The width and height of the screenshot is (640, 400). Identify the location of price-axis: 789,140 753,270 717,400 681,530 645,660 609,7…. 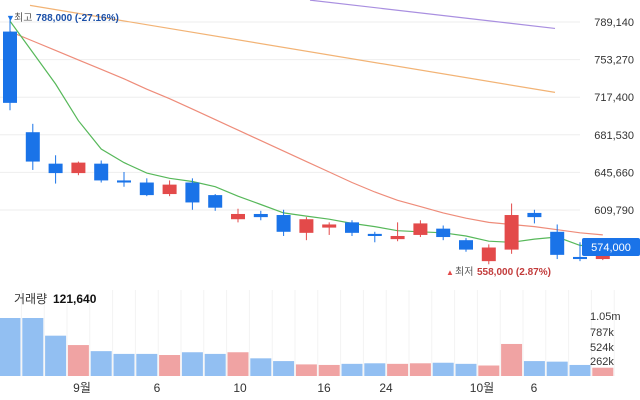
(614, 117).